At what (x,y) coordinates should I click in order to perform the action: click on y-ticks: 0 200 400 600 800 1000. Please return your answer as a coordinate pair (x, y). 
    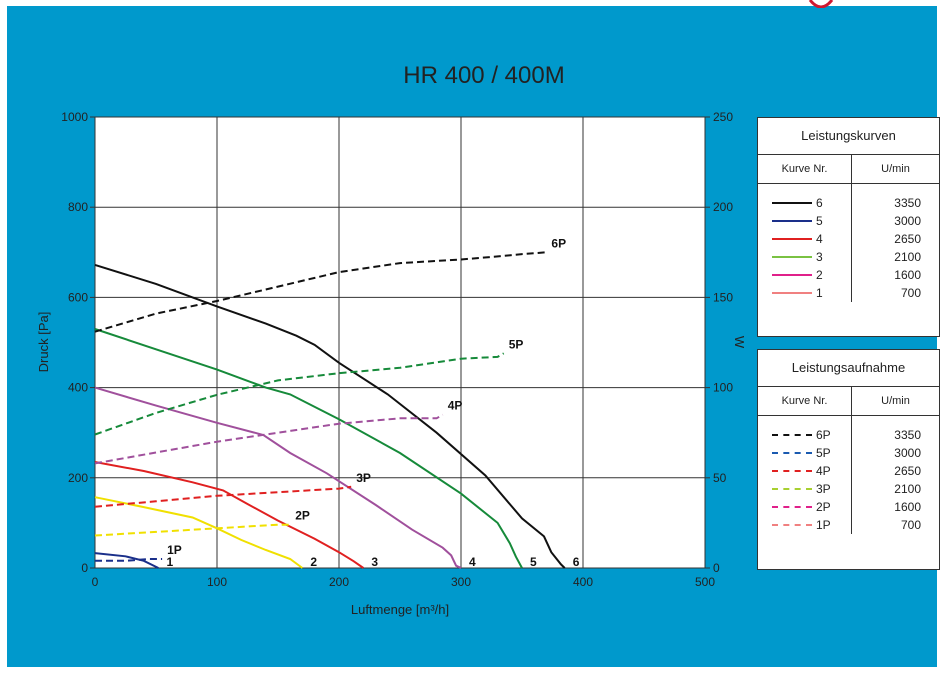
    Looking at the image, I should click on (74, 342).